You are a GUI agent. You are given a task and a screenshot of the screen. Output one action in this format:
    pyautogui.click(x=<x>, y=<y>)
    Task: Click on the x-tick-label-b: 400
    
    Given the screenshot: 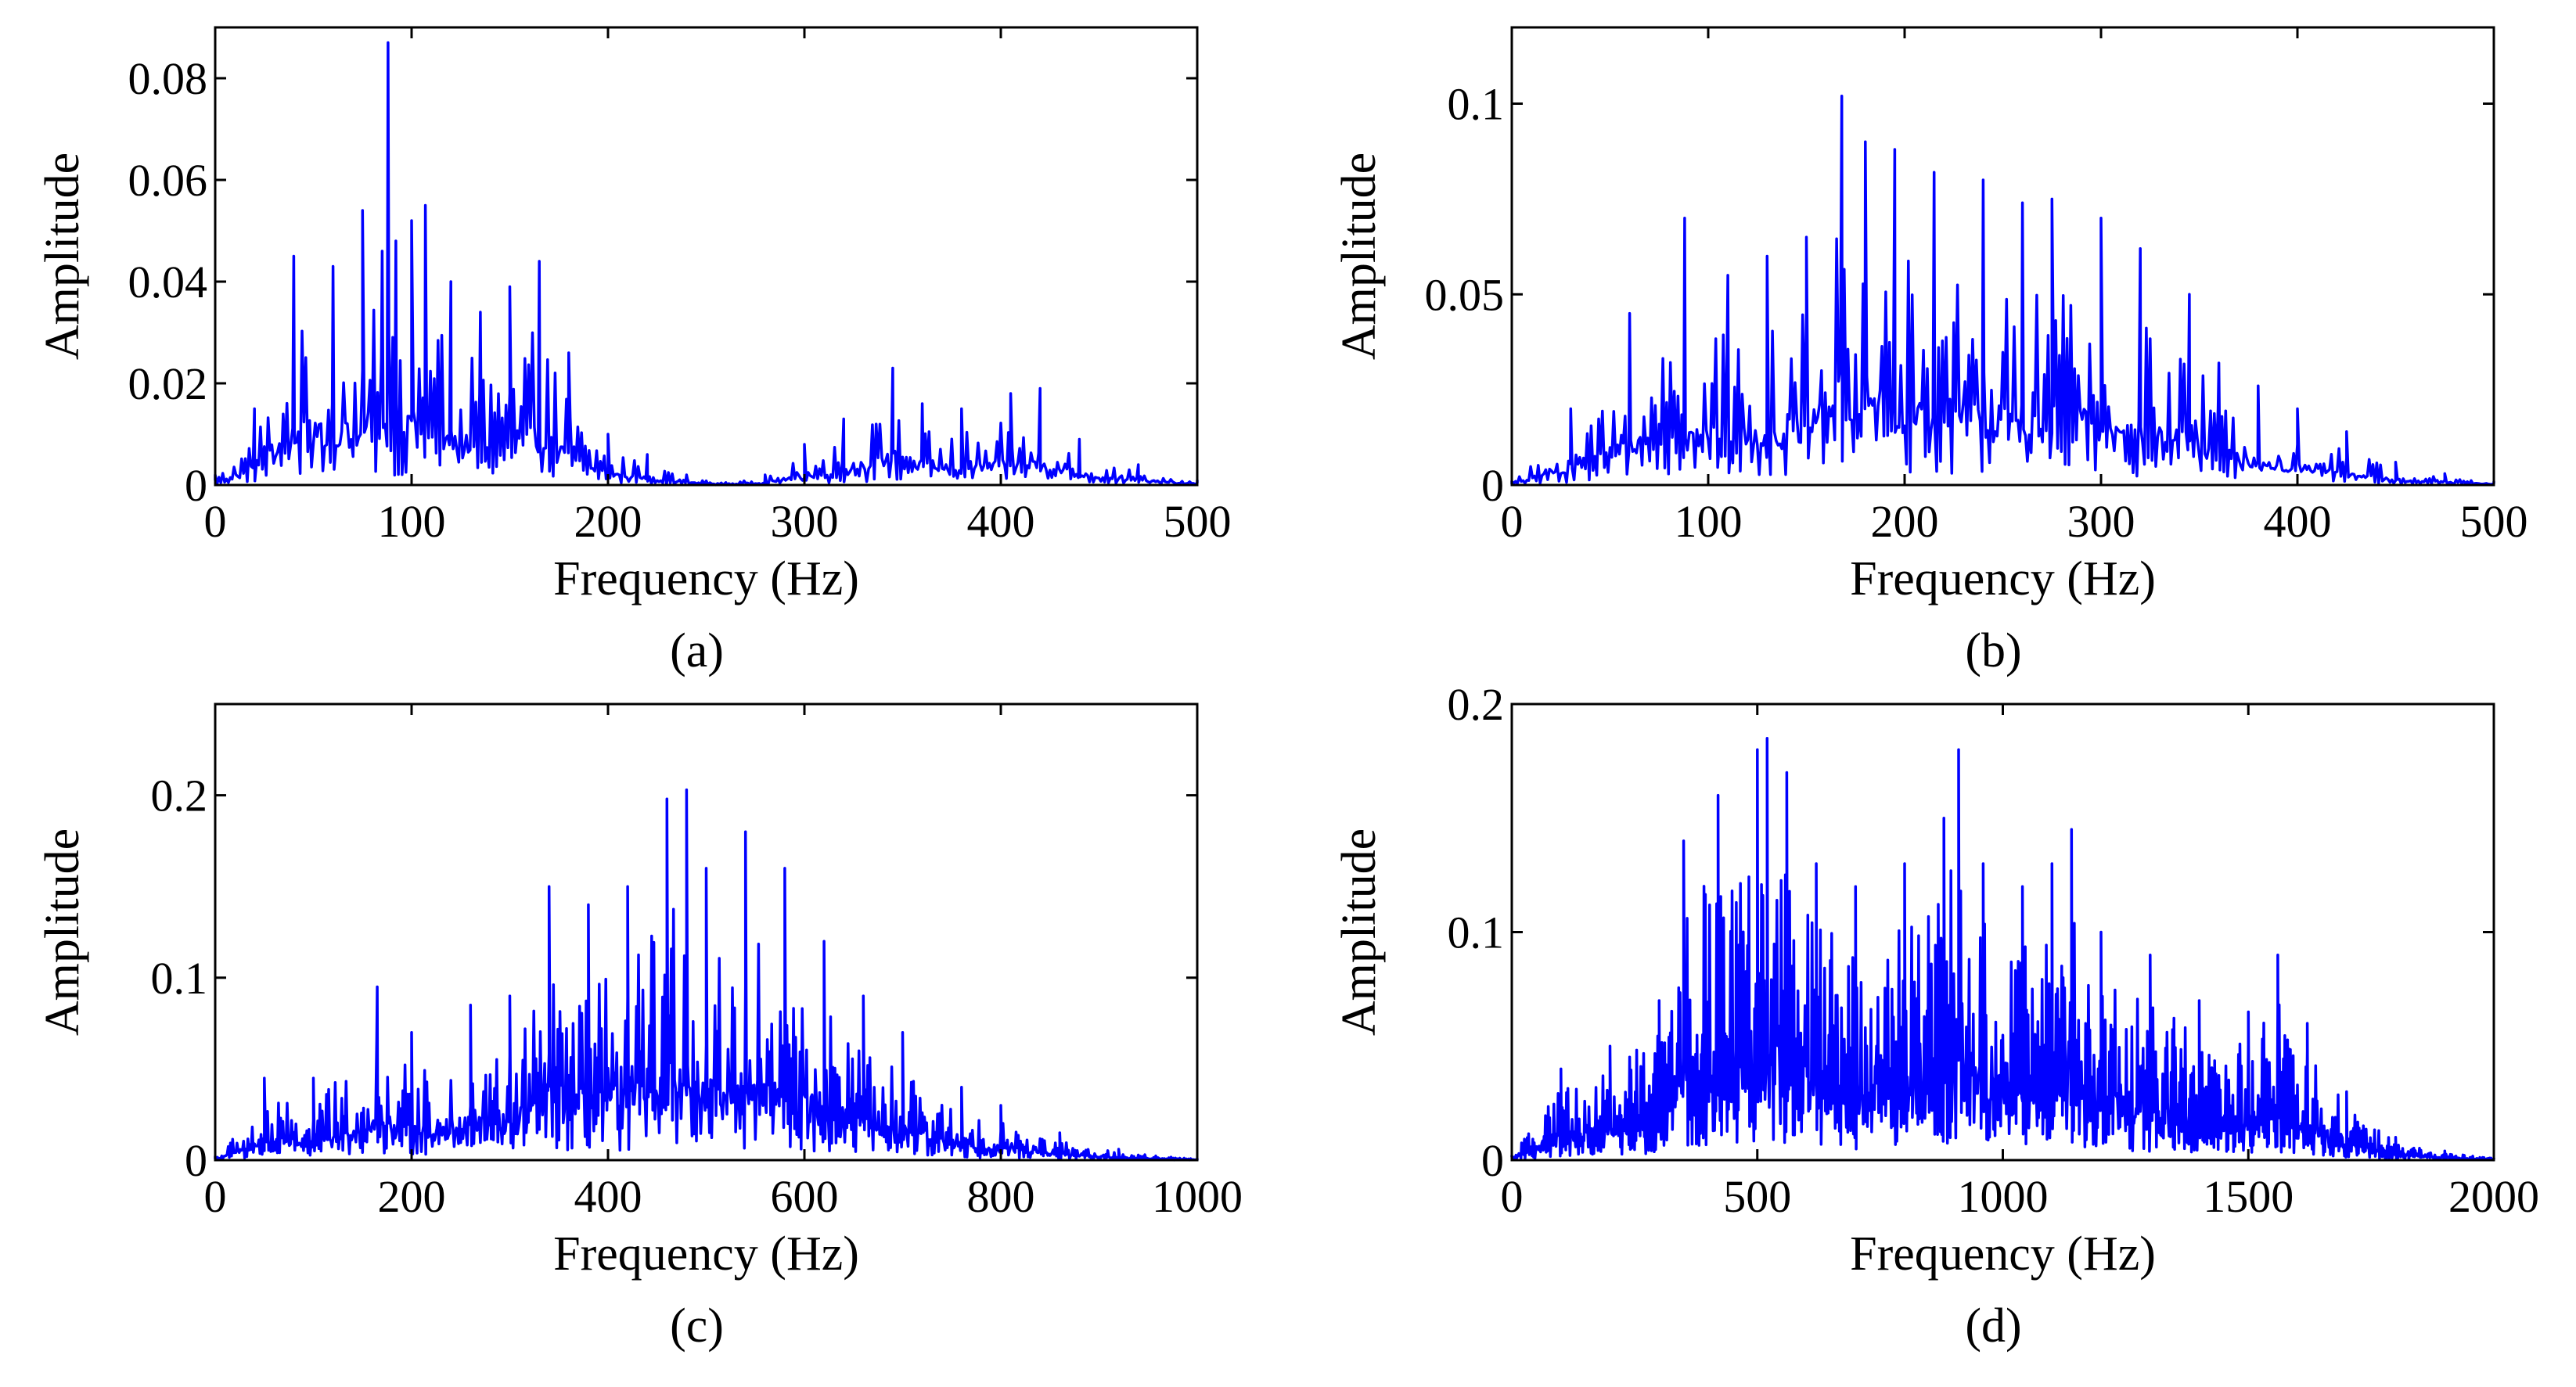 What is the action you would take?
    pyautogui.click(x=2298, y=521)
    